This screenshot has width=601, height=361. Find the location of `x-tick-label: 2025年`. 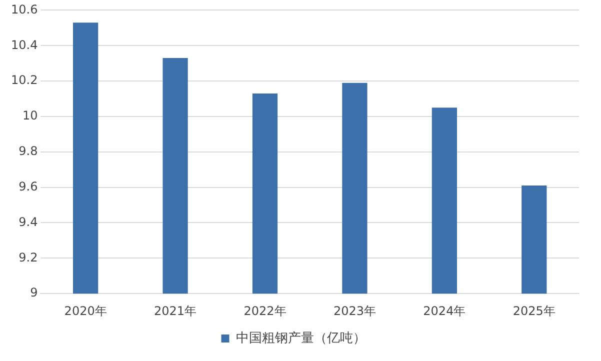

x-tick-label: 2025年 is located at coordinates (534, 311).